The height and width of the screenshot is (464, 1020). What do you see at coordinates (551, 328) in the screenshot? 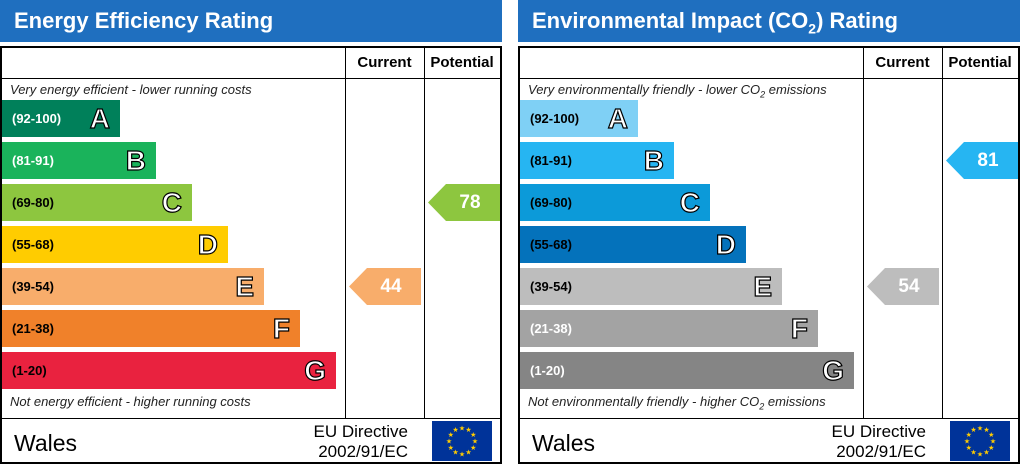
I see `band-range-label: (21-38)` at bounding box center [551, 328].